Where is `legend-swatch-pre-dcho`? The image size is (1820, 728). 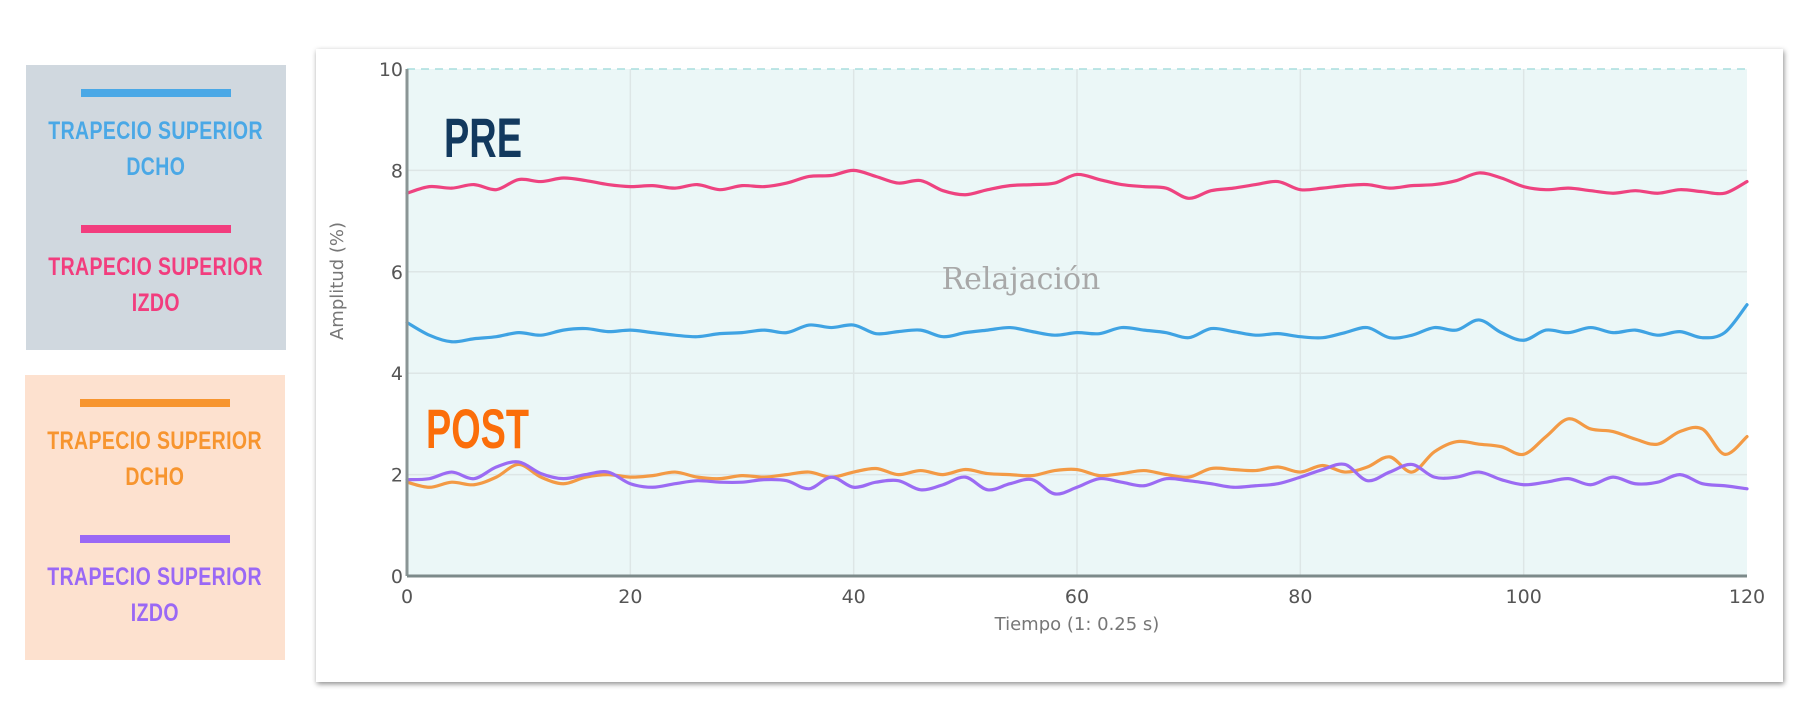 legend-swatch-pre-dcho is located at coordinates (156, 93).